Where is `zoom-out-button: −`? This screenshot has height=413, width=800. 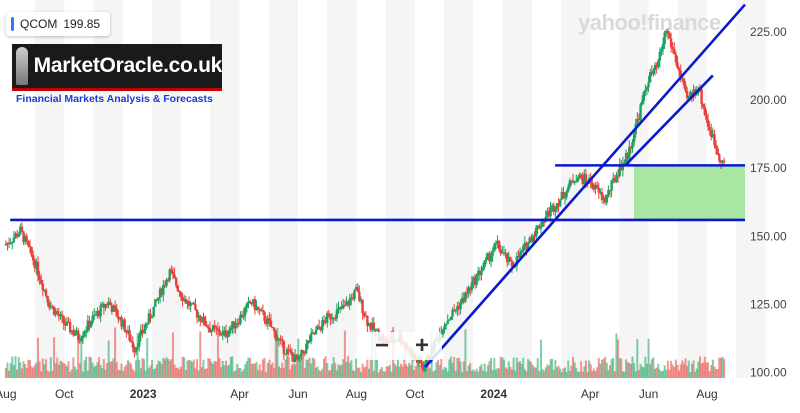 zoom-out-button: − is located at coordinates (381, 345).